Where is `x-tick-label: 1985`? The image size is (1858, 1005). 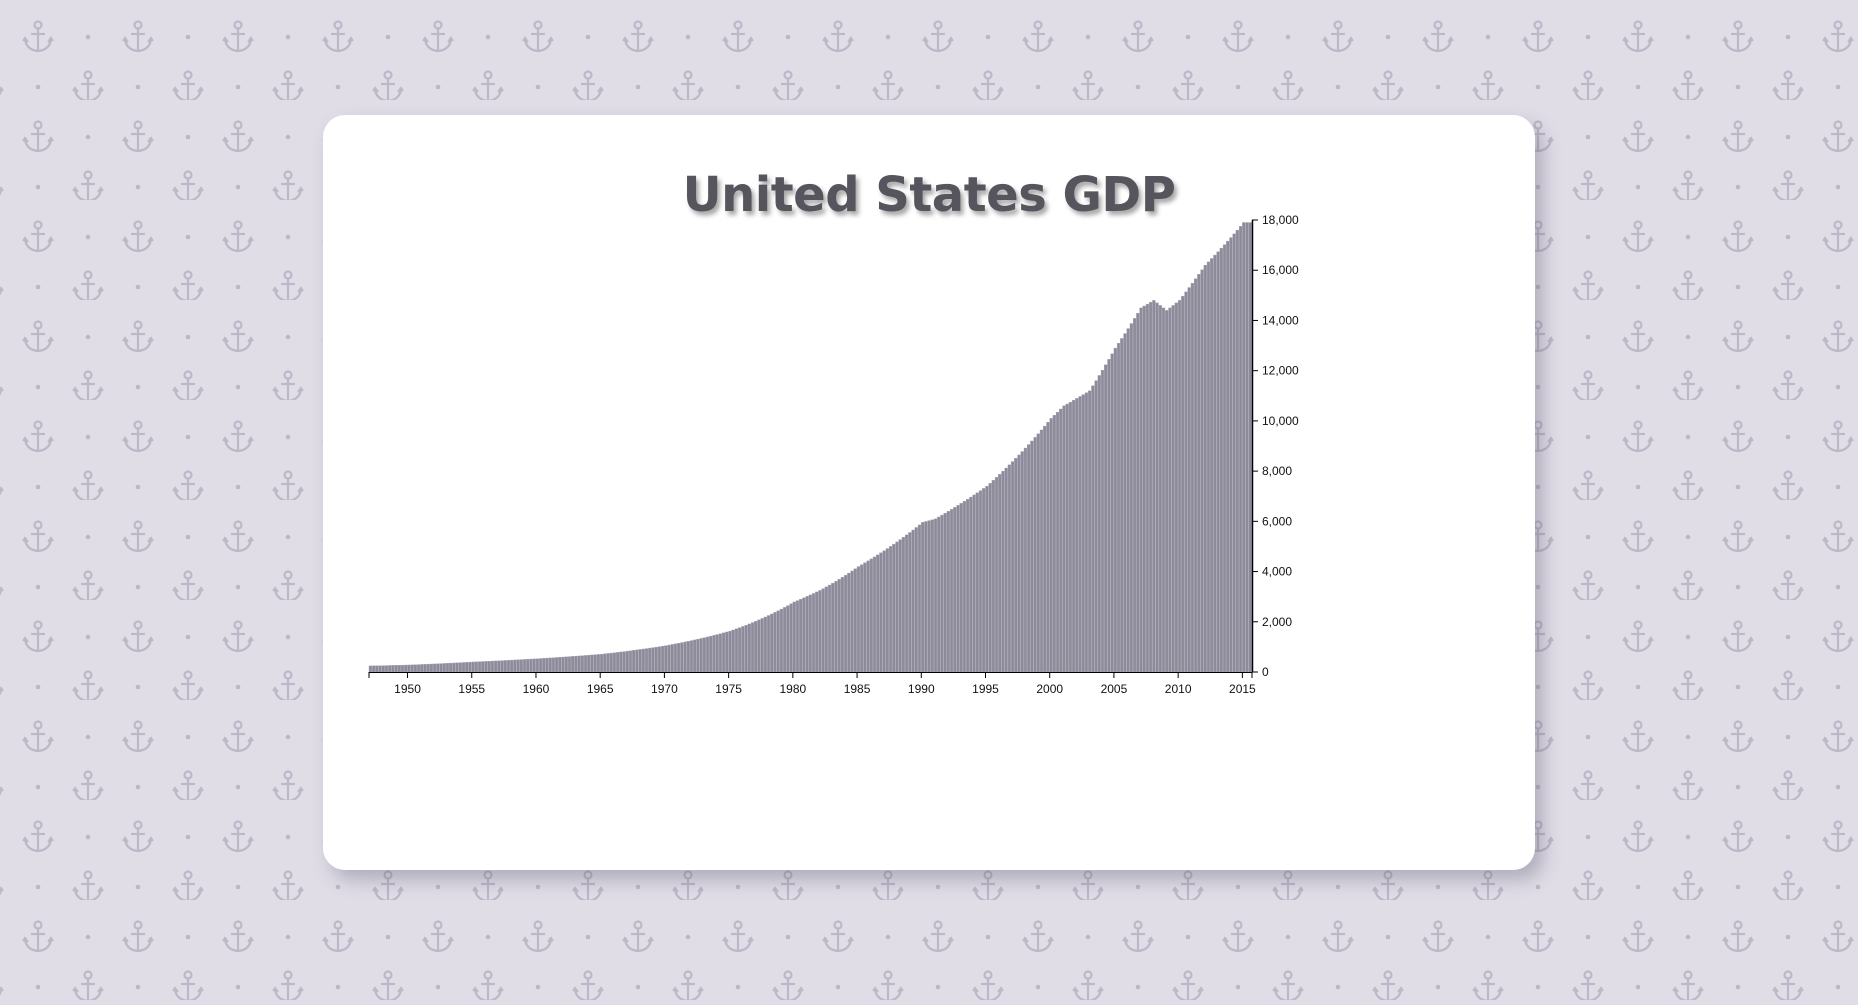 x-tick-label: 1985 is located at coordinates (857, 689).